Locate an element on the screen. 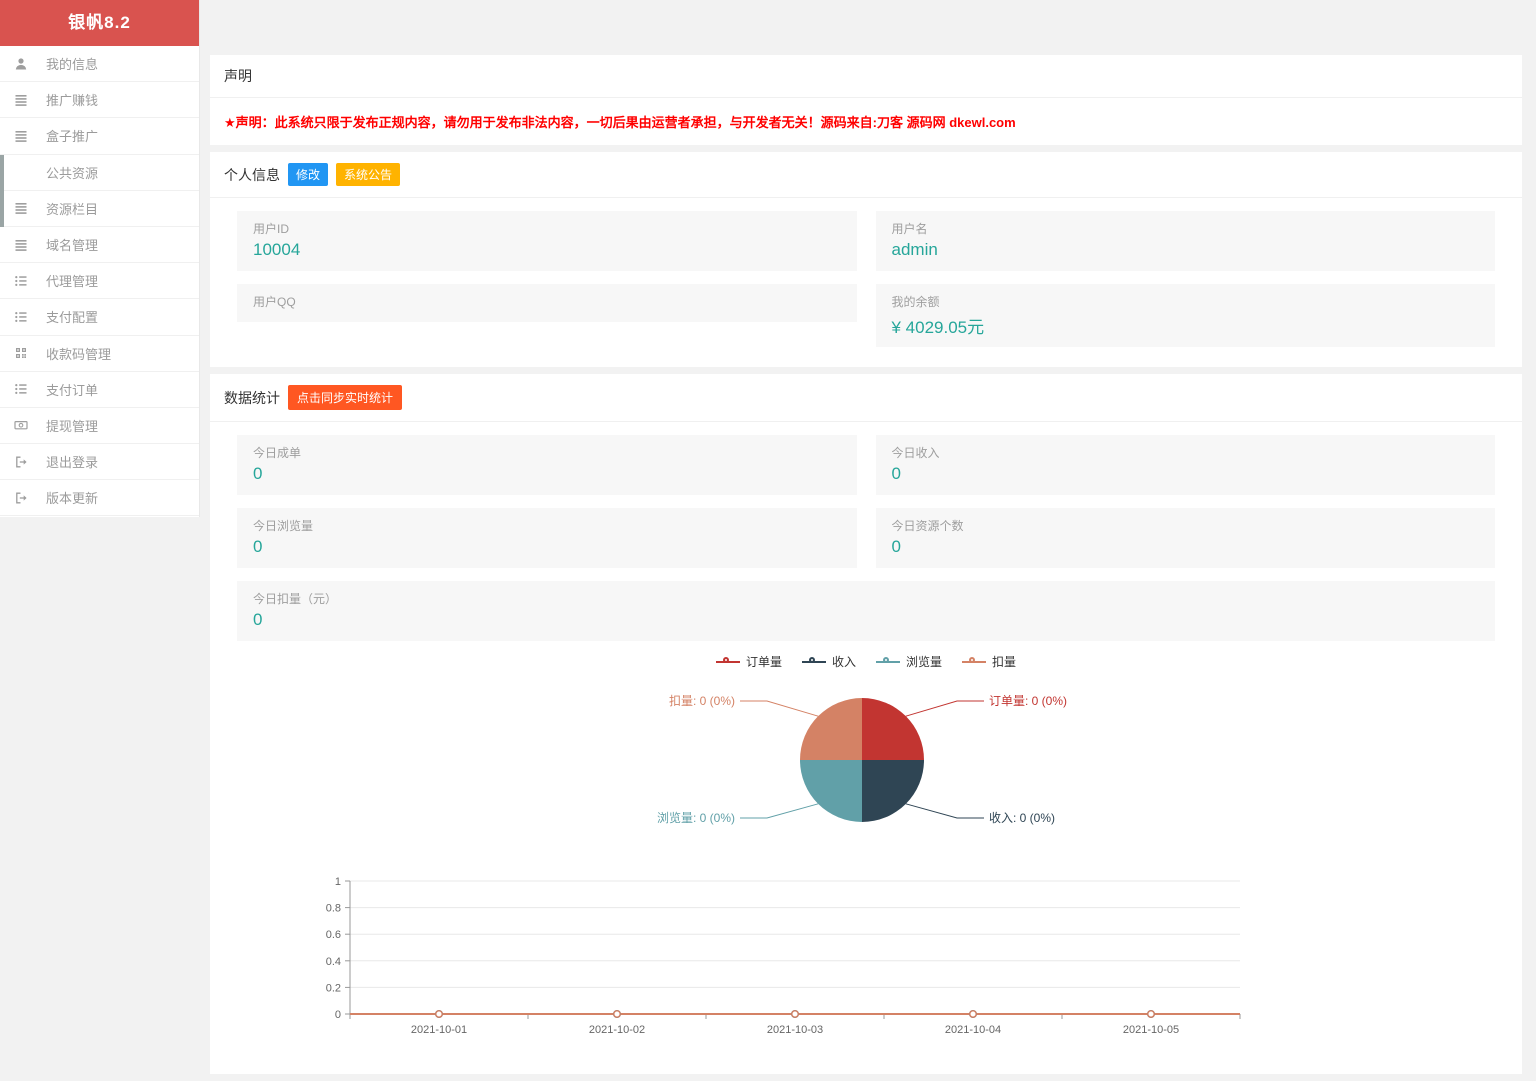  field-value: ¥ 4029.05元 is located at coordinates (938, 327).